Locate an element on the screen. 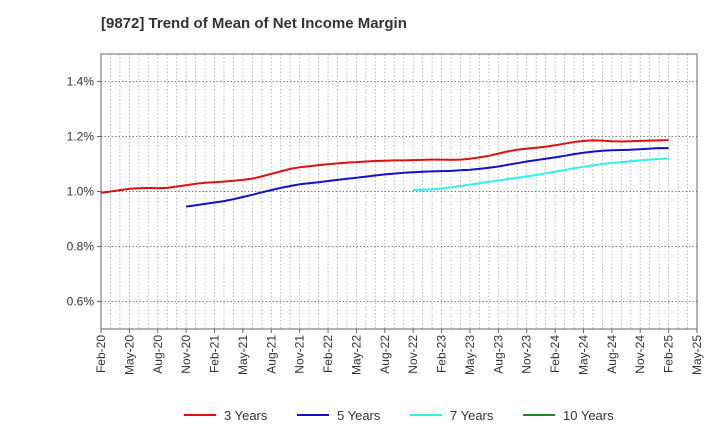  series-lines is located at coordinates (384, 173).